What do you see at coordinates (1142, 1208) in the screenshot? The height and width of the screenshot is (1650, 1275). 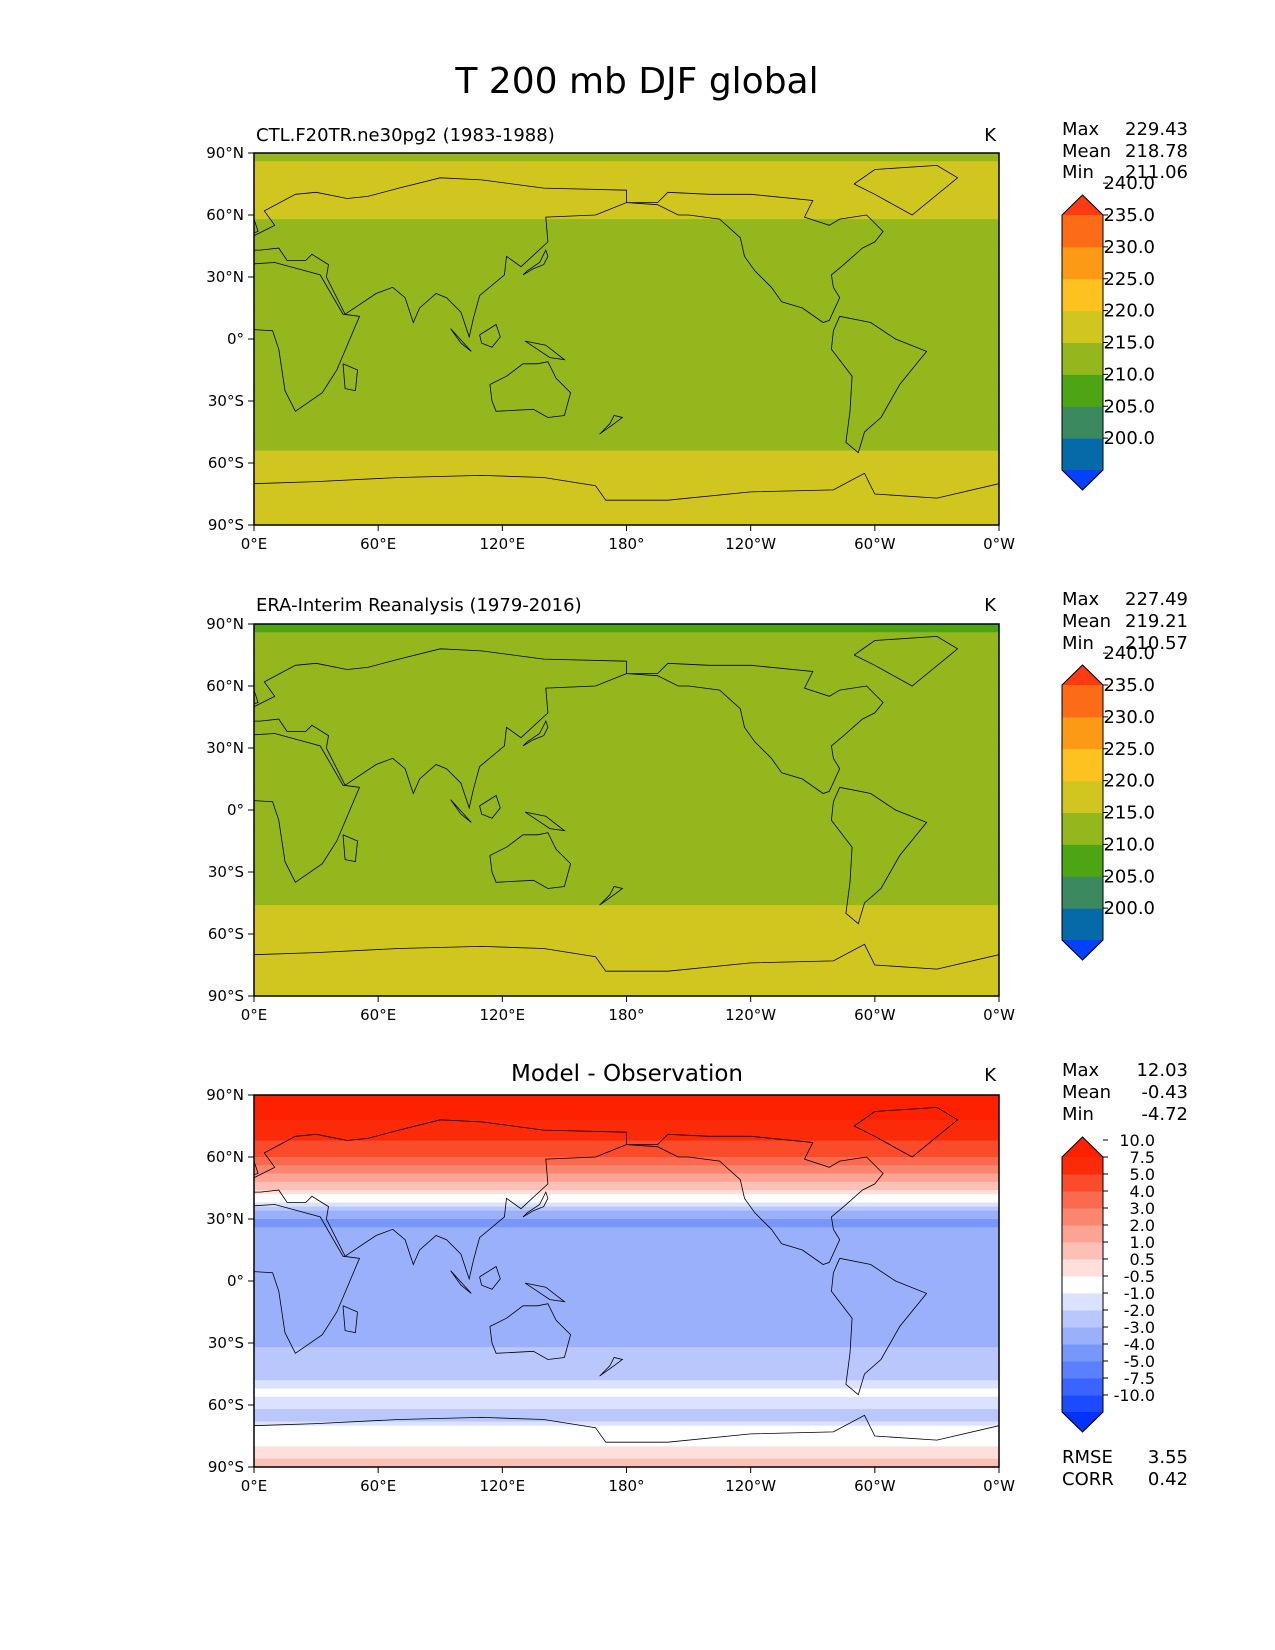 I see `colorbar-tick-label: 3.0` at bounding box center [1142, 1208].